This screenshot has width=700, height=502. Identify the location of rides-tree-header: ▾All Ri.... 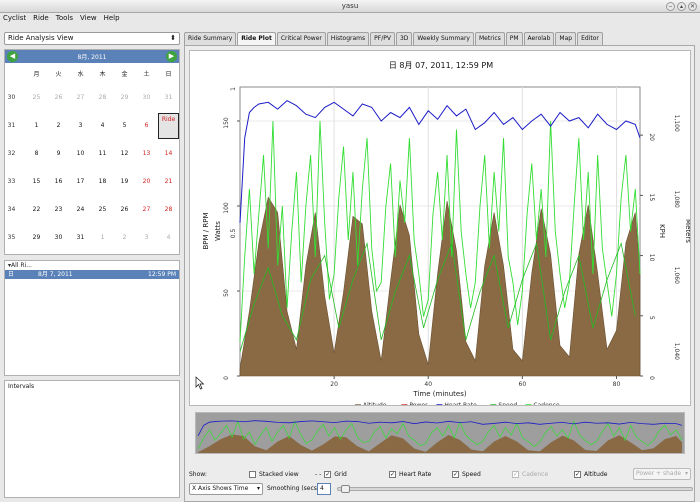
(20, 265).